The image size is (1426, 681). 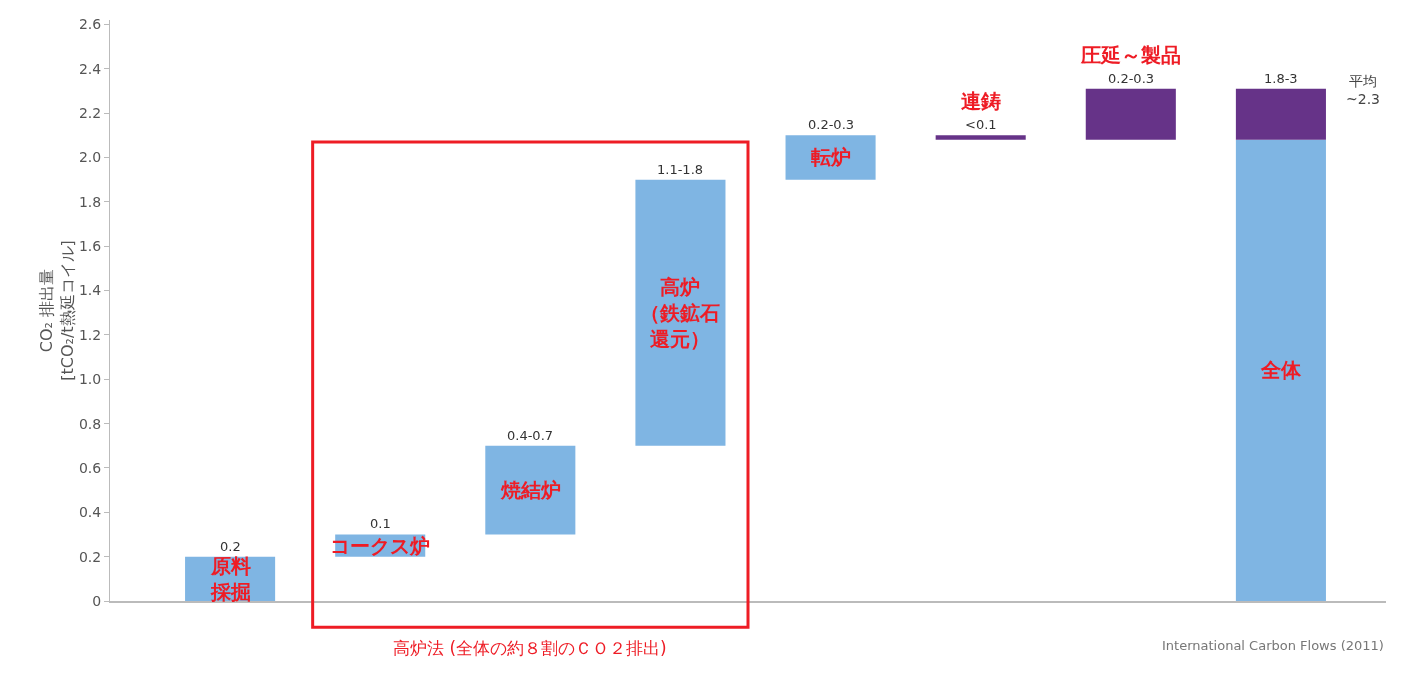 I want to click on y-tick-label: 0.4, so click(x=90, y=512).